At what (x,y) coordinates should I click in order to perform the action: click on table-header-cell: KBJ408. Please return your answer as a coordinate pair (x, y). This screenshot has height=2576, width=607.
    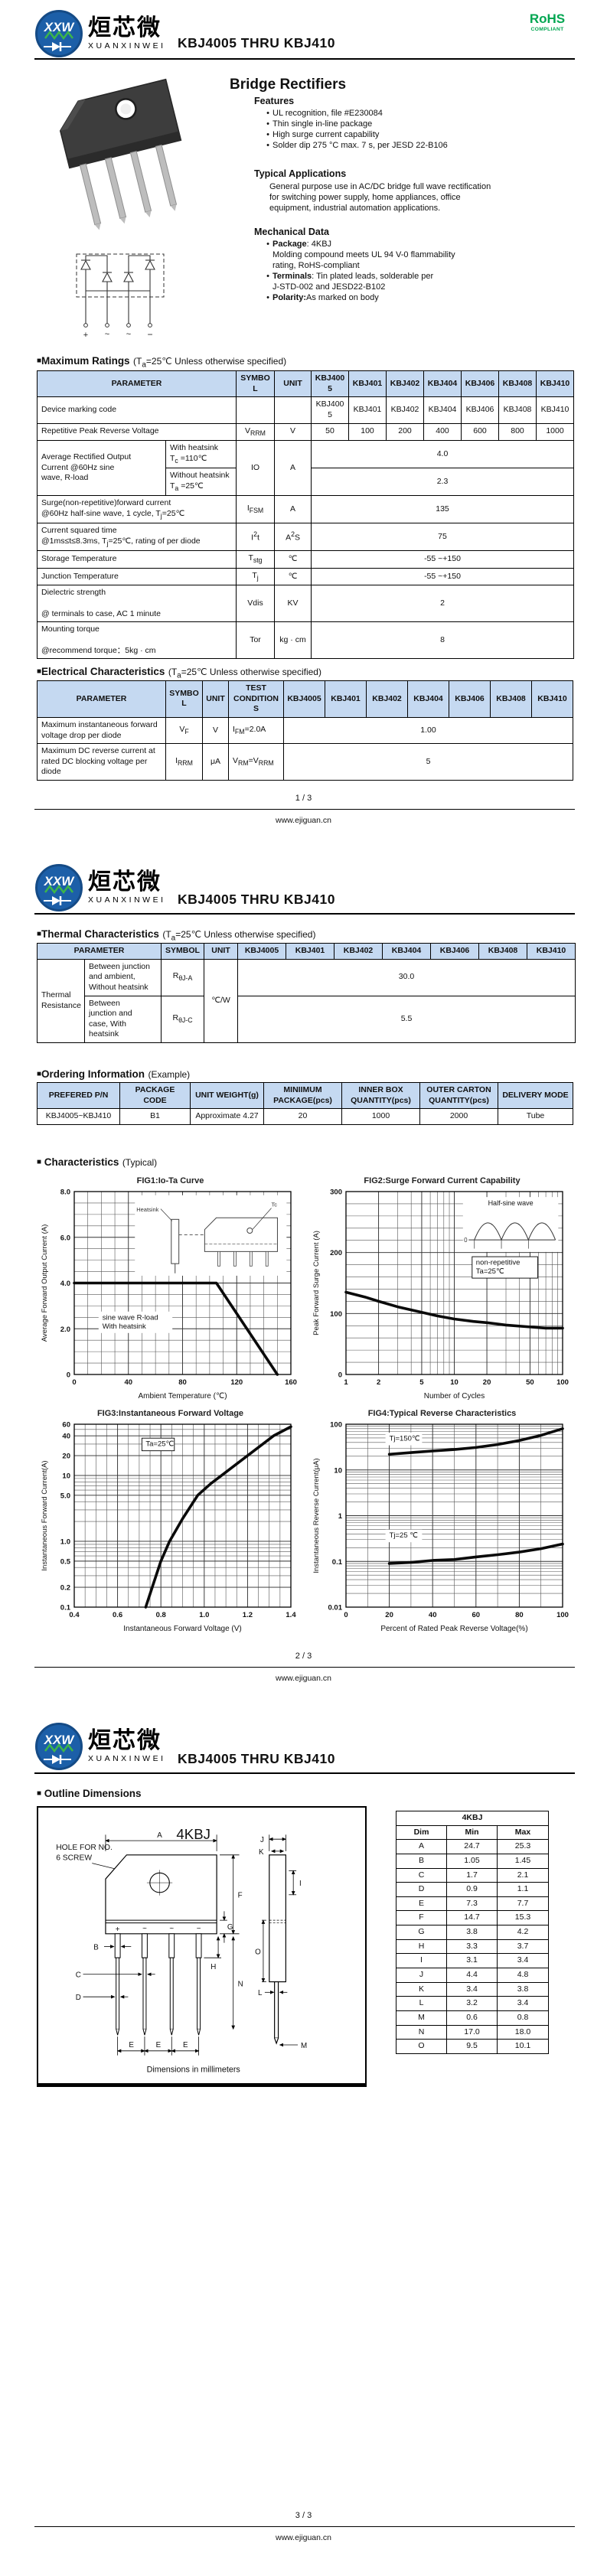
    Looking at the image, I should click on (511, 699).